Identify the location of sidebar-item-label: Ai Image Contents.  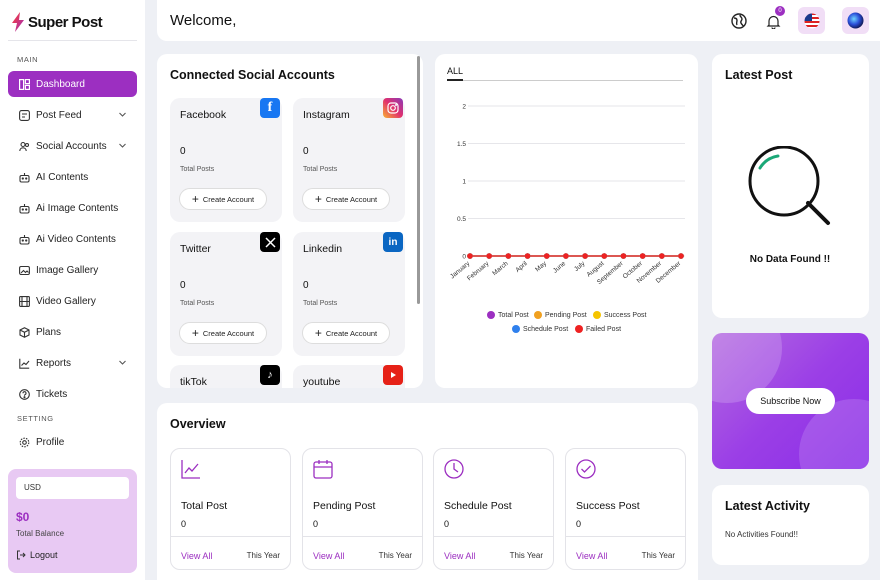
(77, 208).